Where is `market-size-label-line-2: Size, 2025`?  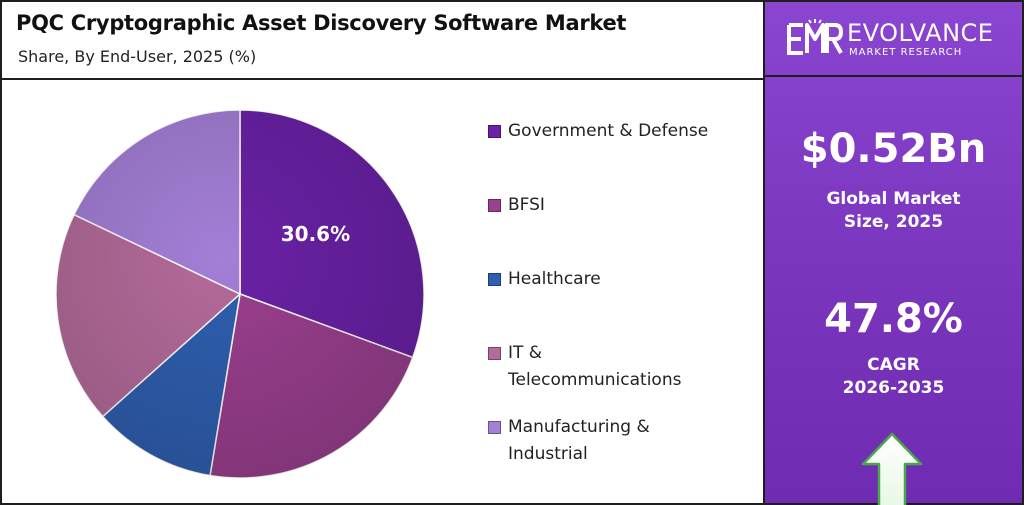 market-size-label-line-2: Size, 2025 is located at coordinates (893, 222).